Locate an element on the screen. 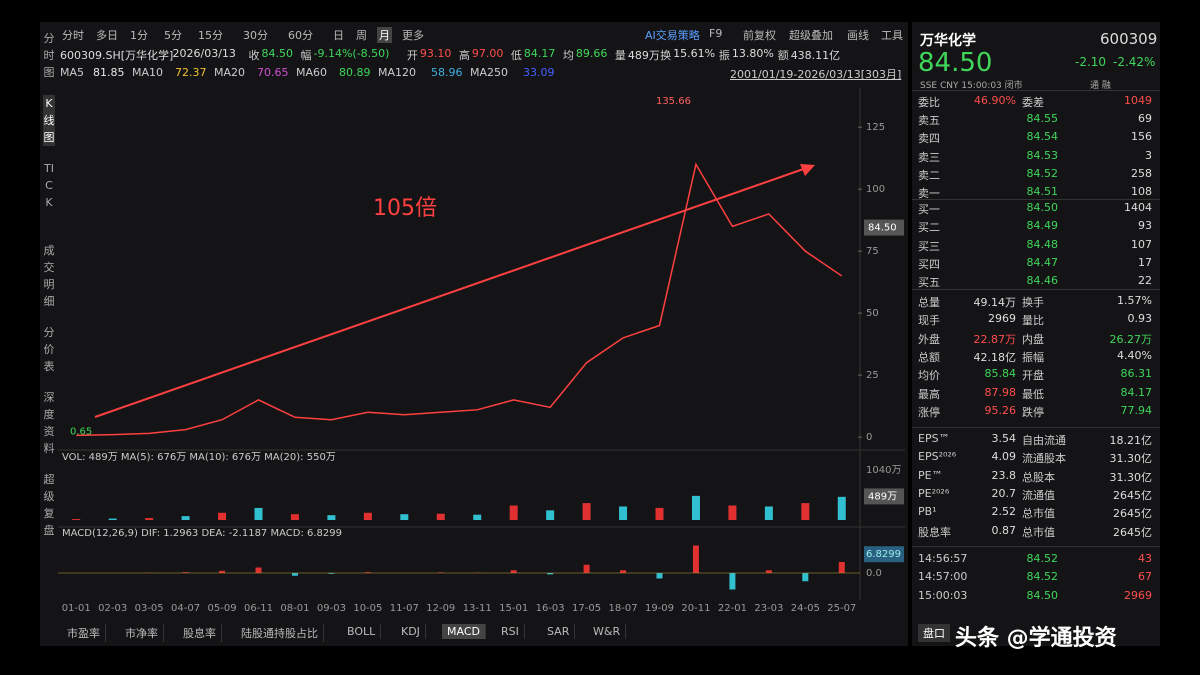 The image size is (1200, 675). info-label: 低 is located at coordinates (516, 55).